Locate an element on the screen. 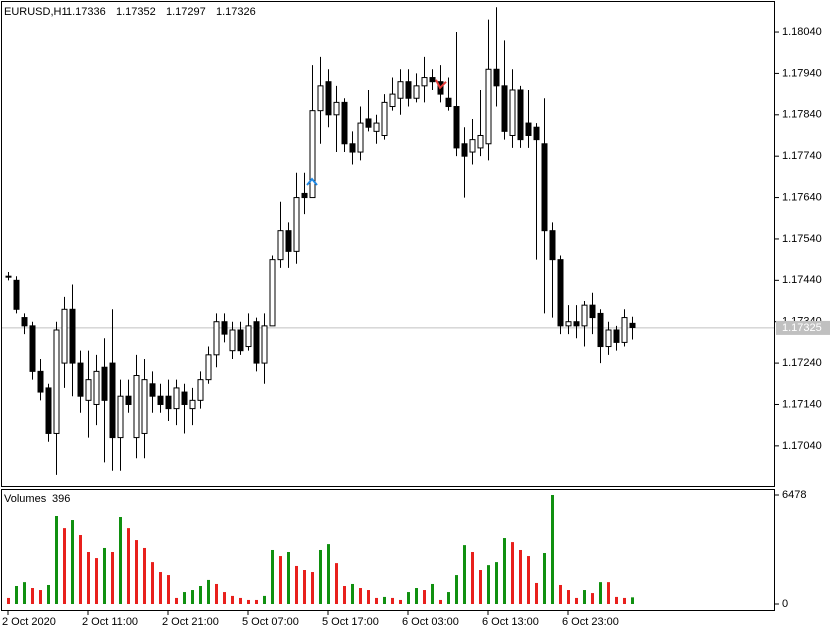  header-value: 1.17336 is located at coordinates (86, 12).